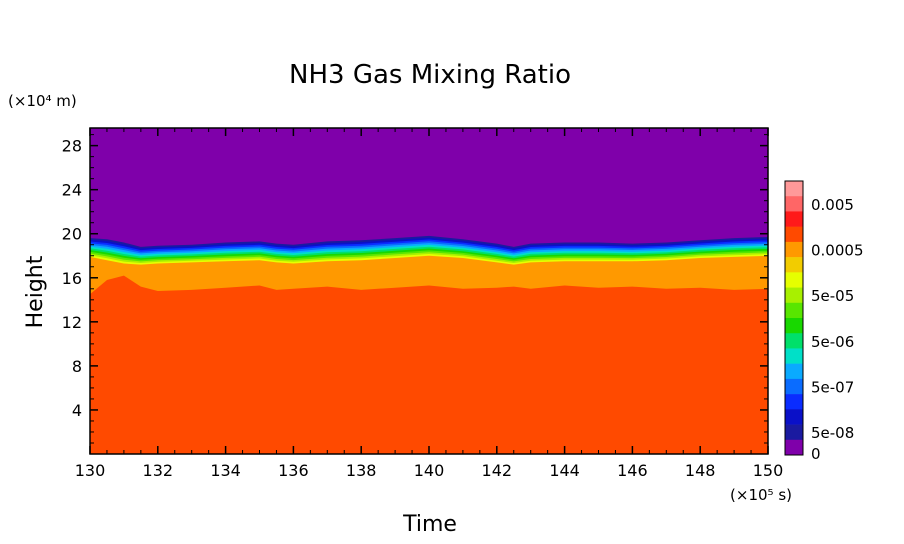 The width and height of the screenshot is (904, 544). I want to click on x-tick-label: 142, so click(497, 470).